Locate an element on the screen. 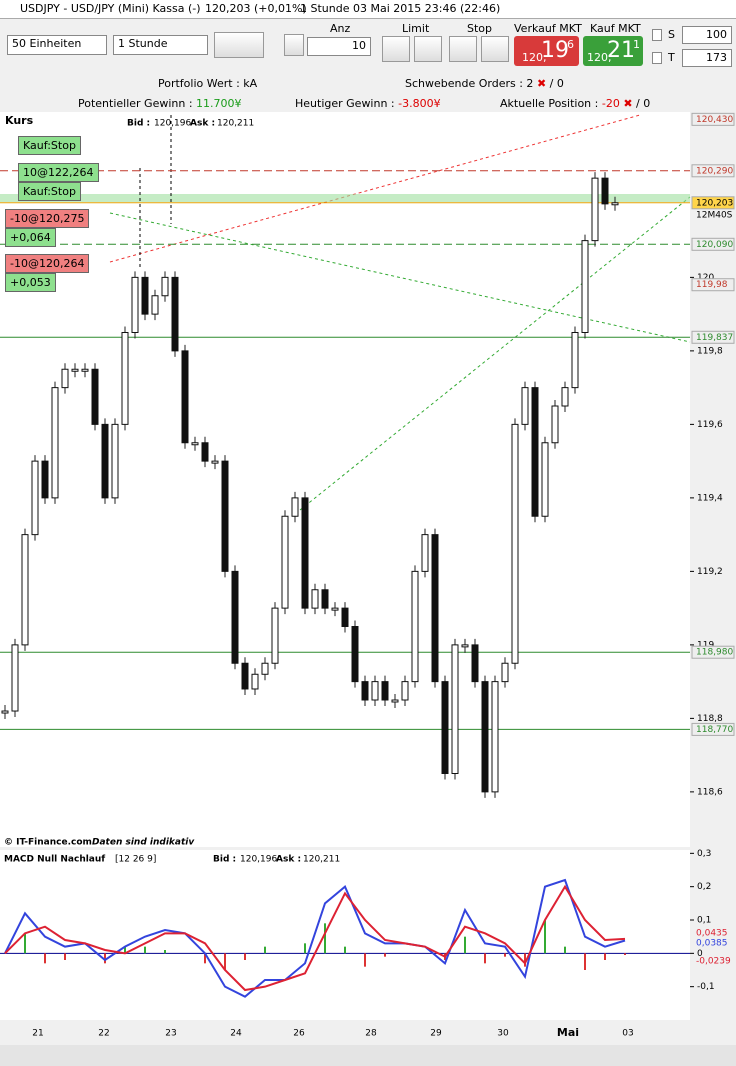 The image size is (736, 1066). macd-line is located at coordinates (315, 938).